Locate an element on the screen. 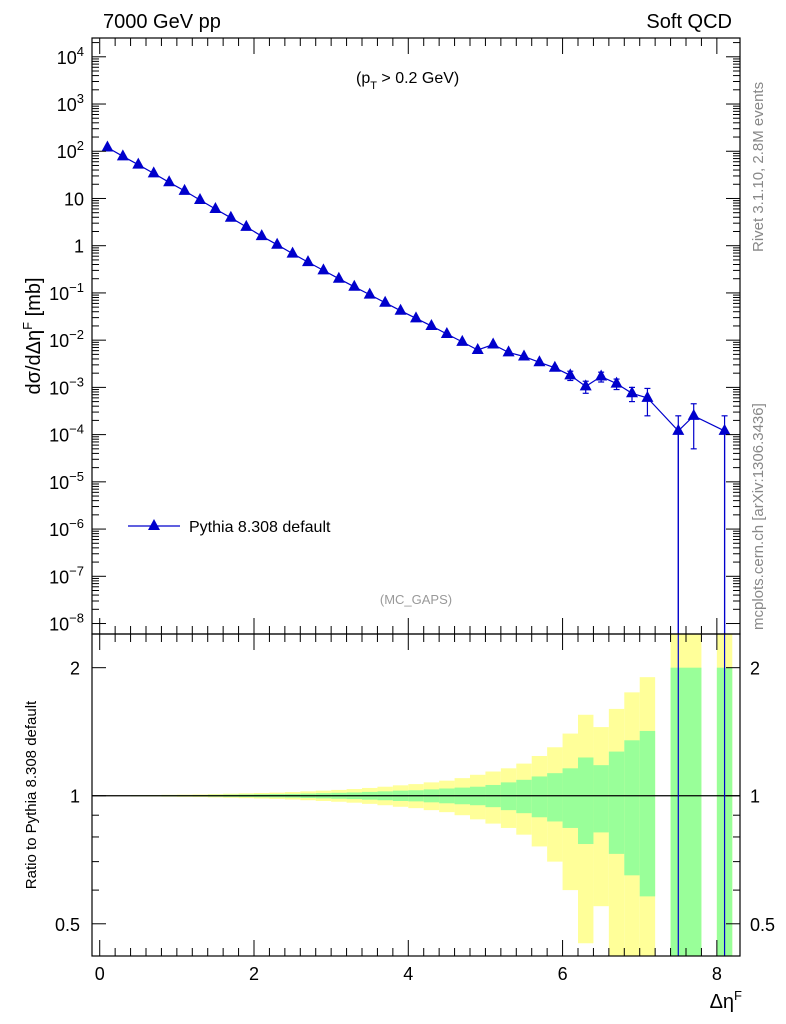 The height and width of the screenshot is (1024, 786). y-tick-label: 10⁴ is located at coordinates (70, 56).